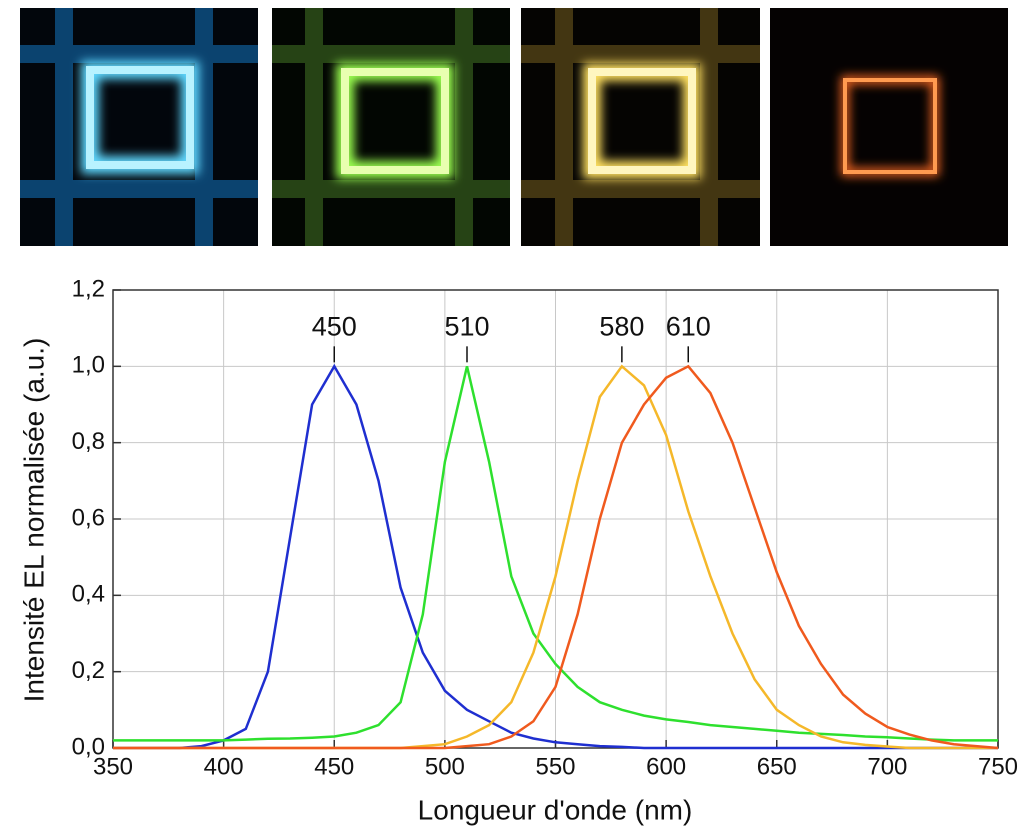 The width and height of the screenshot is (1022, 832). What do you see at coordinates (889, 127) in the screenshot?
I see `photo-orange` at bounding box center [889, 127].